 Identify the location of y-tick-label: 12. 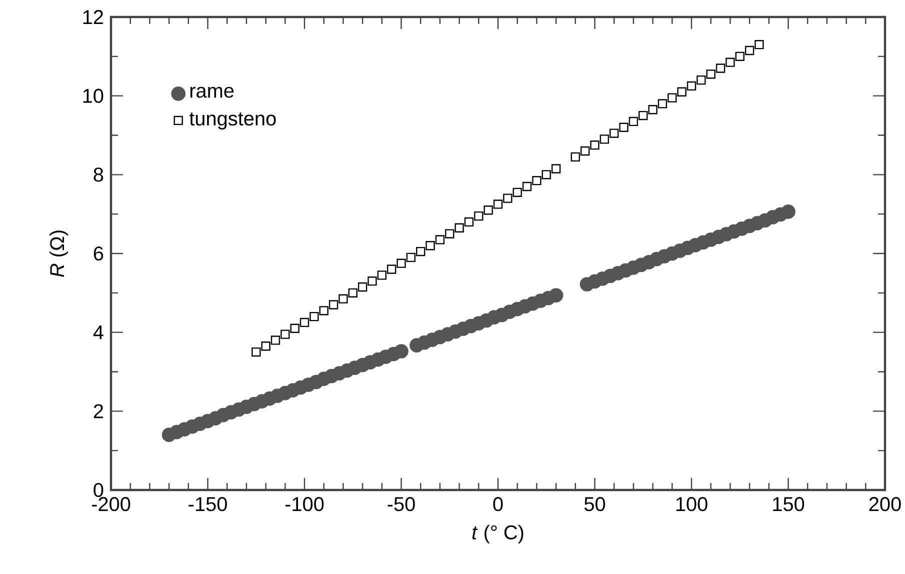
(93, 17).